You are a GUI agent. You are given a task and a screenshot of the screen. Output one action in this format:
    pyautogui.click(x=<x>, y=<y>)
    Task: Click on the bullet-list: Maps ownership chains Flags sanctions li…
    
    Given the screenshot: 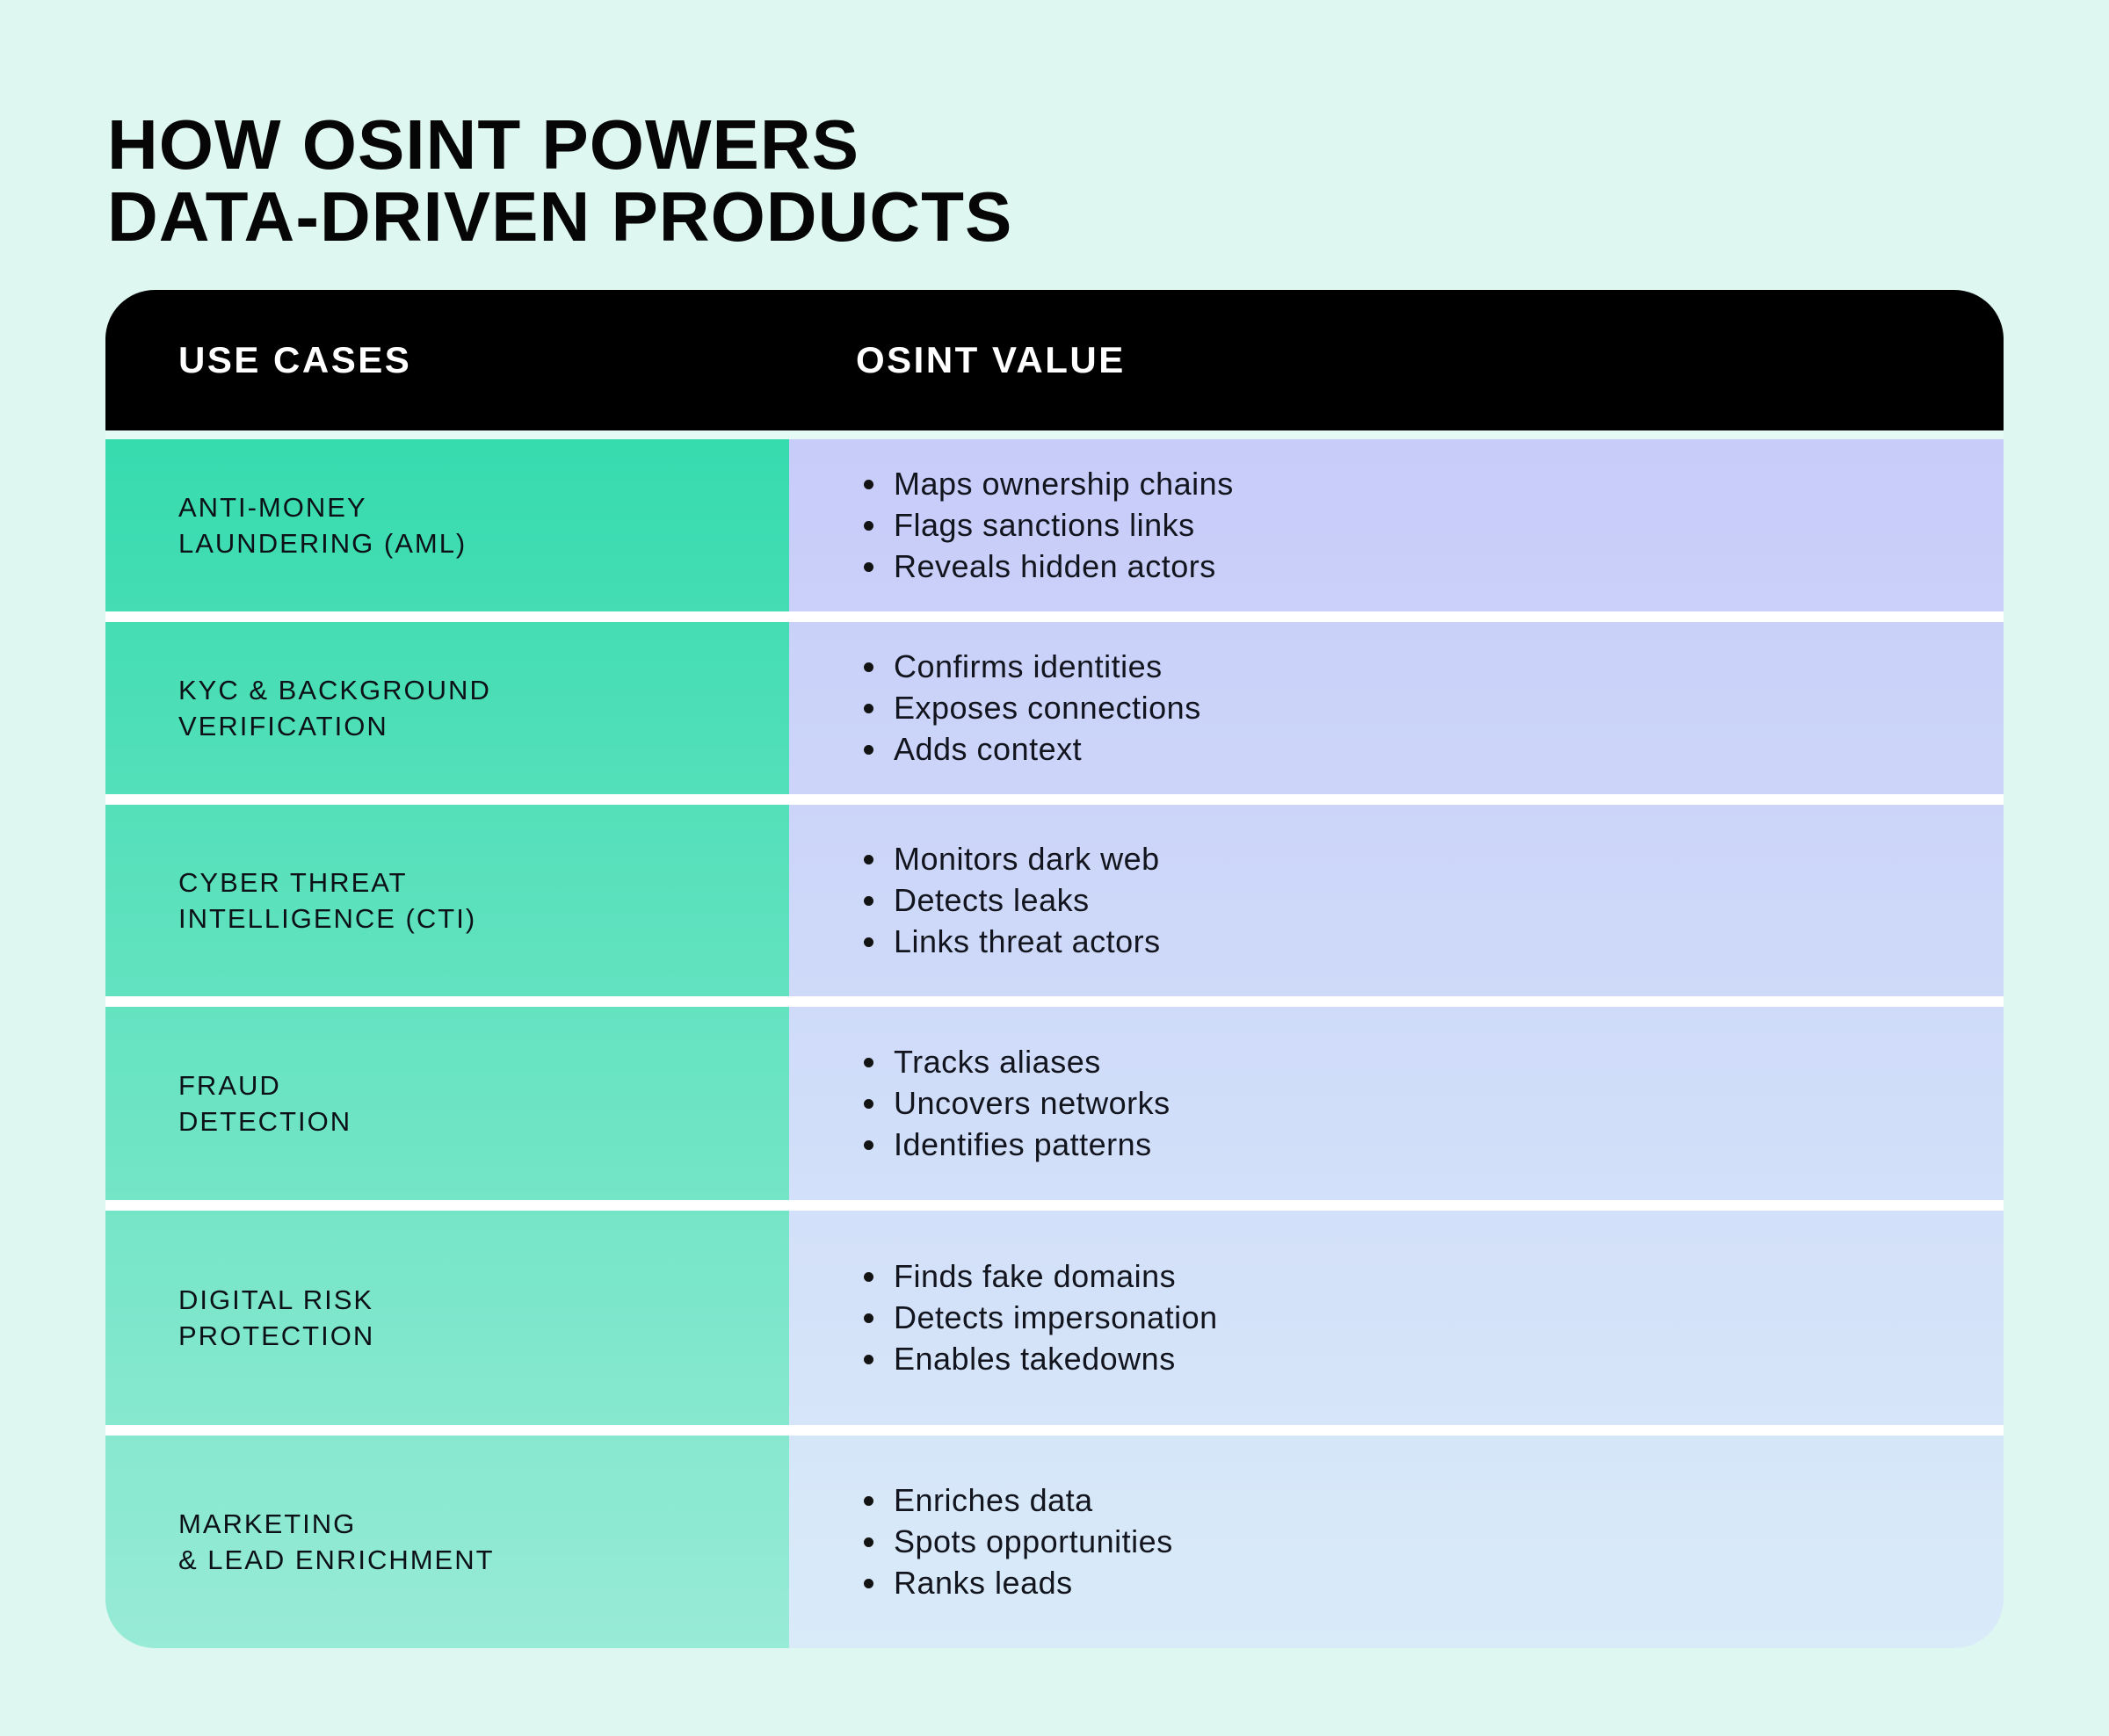 What is the action you would take?
    pyautogui.click(x=1049, y=525)
    